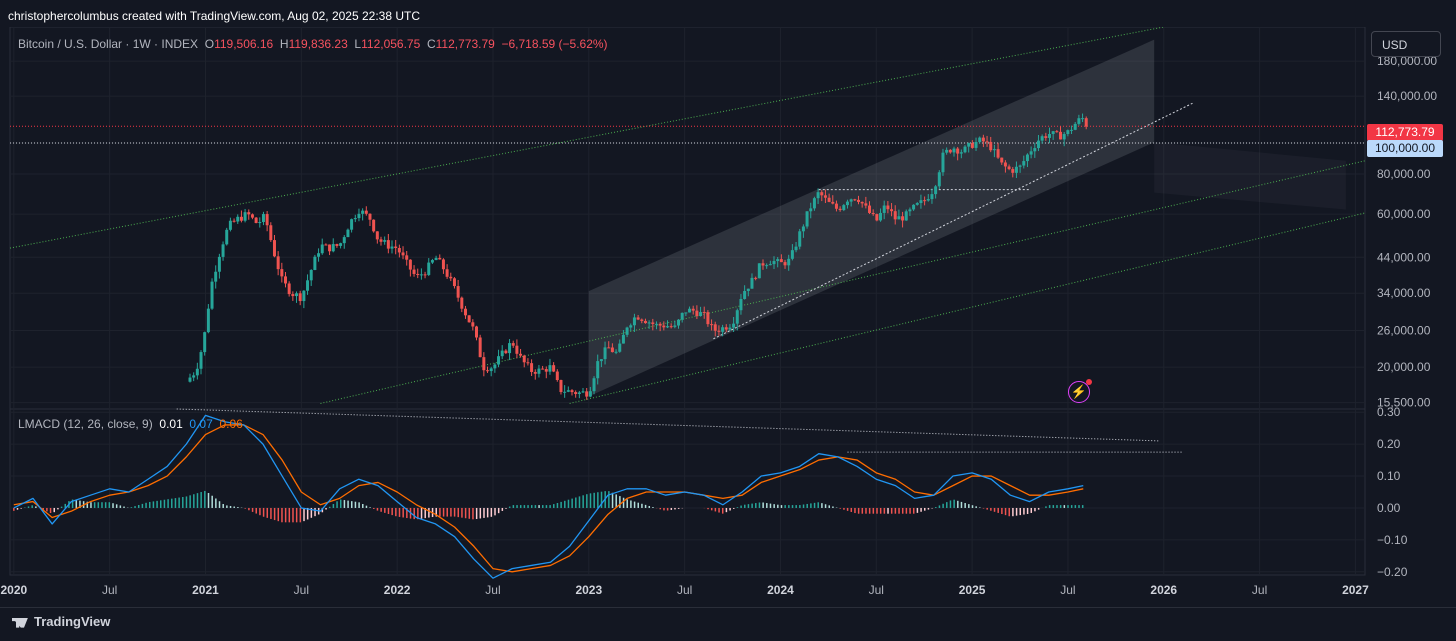  I want to click on brand-label: TradingView, so click(72, 621).